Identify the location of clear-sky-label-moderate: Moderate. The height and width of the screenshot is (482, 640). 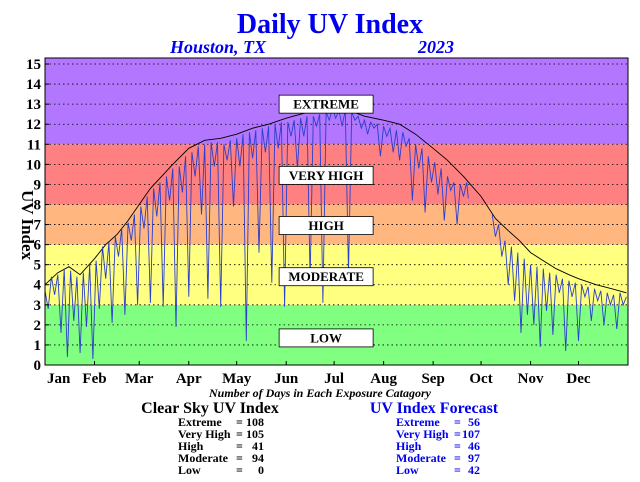
(203, 458).